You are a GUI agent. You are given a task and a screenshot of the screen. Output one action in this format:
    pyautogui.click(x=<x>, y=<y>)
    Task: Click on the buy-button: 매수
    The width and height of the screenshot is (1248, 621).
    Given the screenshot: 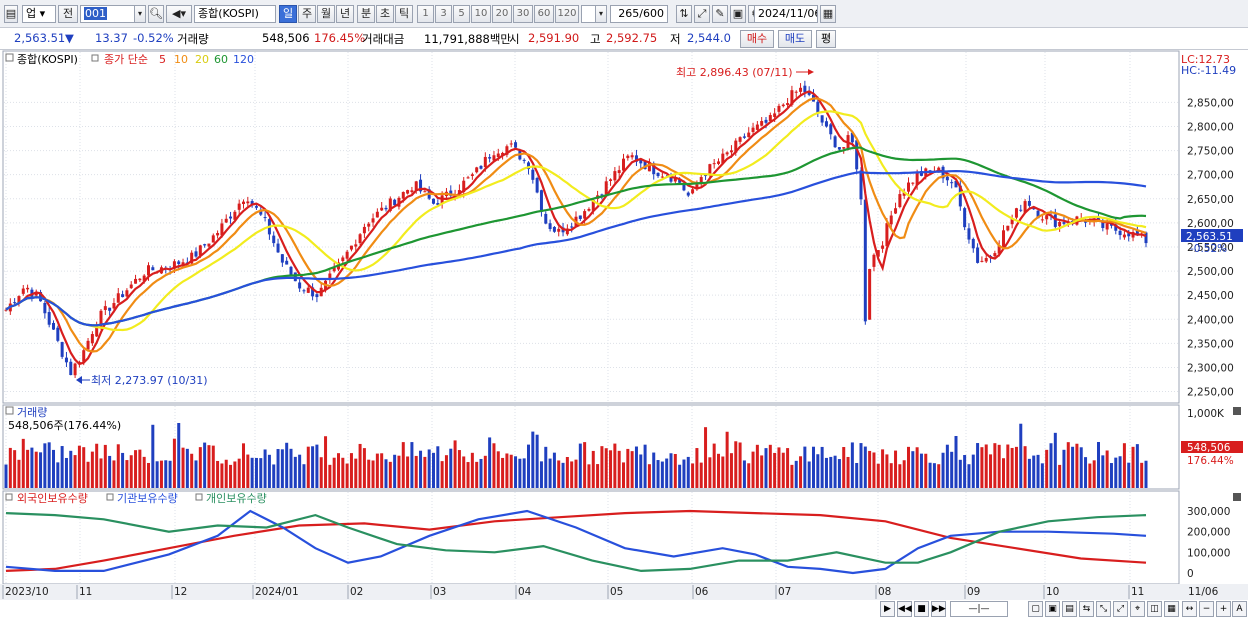 What is the action you would take?
    pyautogui.click(x=757, y=39)
    